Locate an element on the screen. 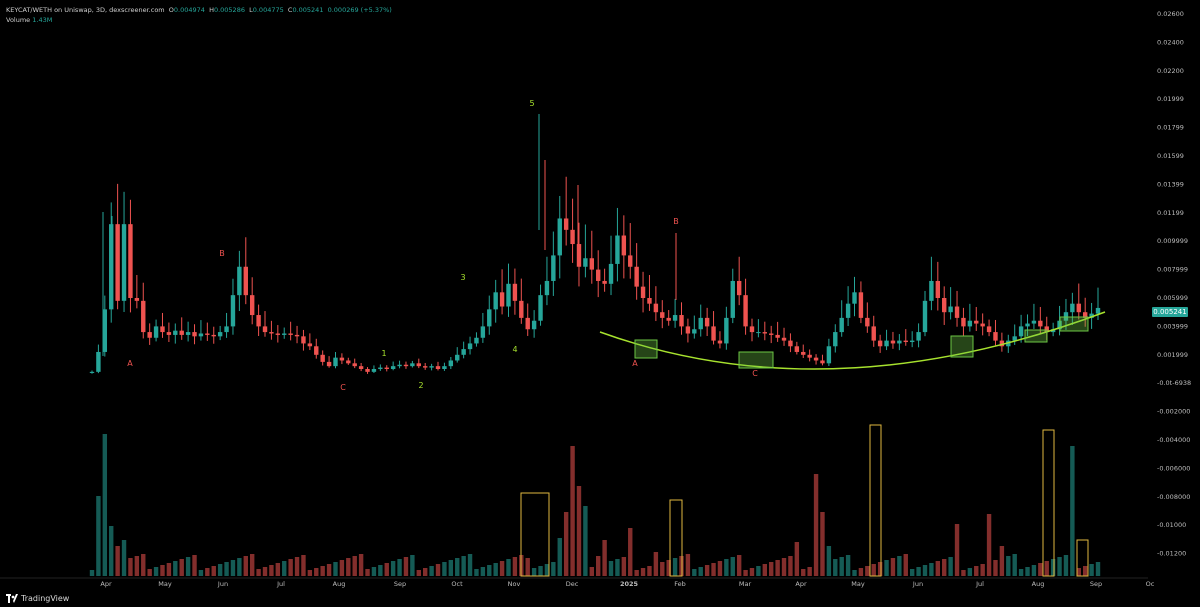 This screenshot has width=1200, height=607. y-tick-label: 0.01999 is located at coordinates (1170, 99).